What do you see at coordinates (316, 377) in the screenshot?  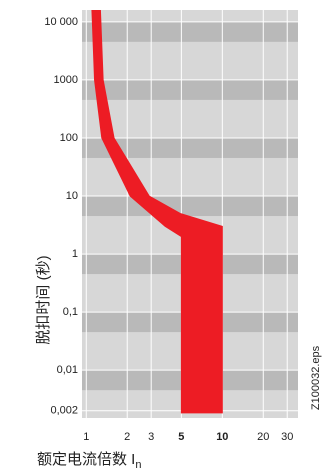 I see `annotation: Z100032.eps` at bounding box center [316, 377].